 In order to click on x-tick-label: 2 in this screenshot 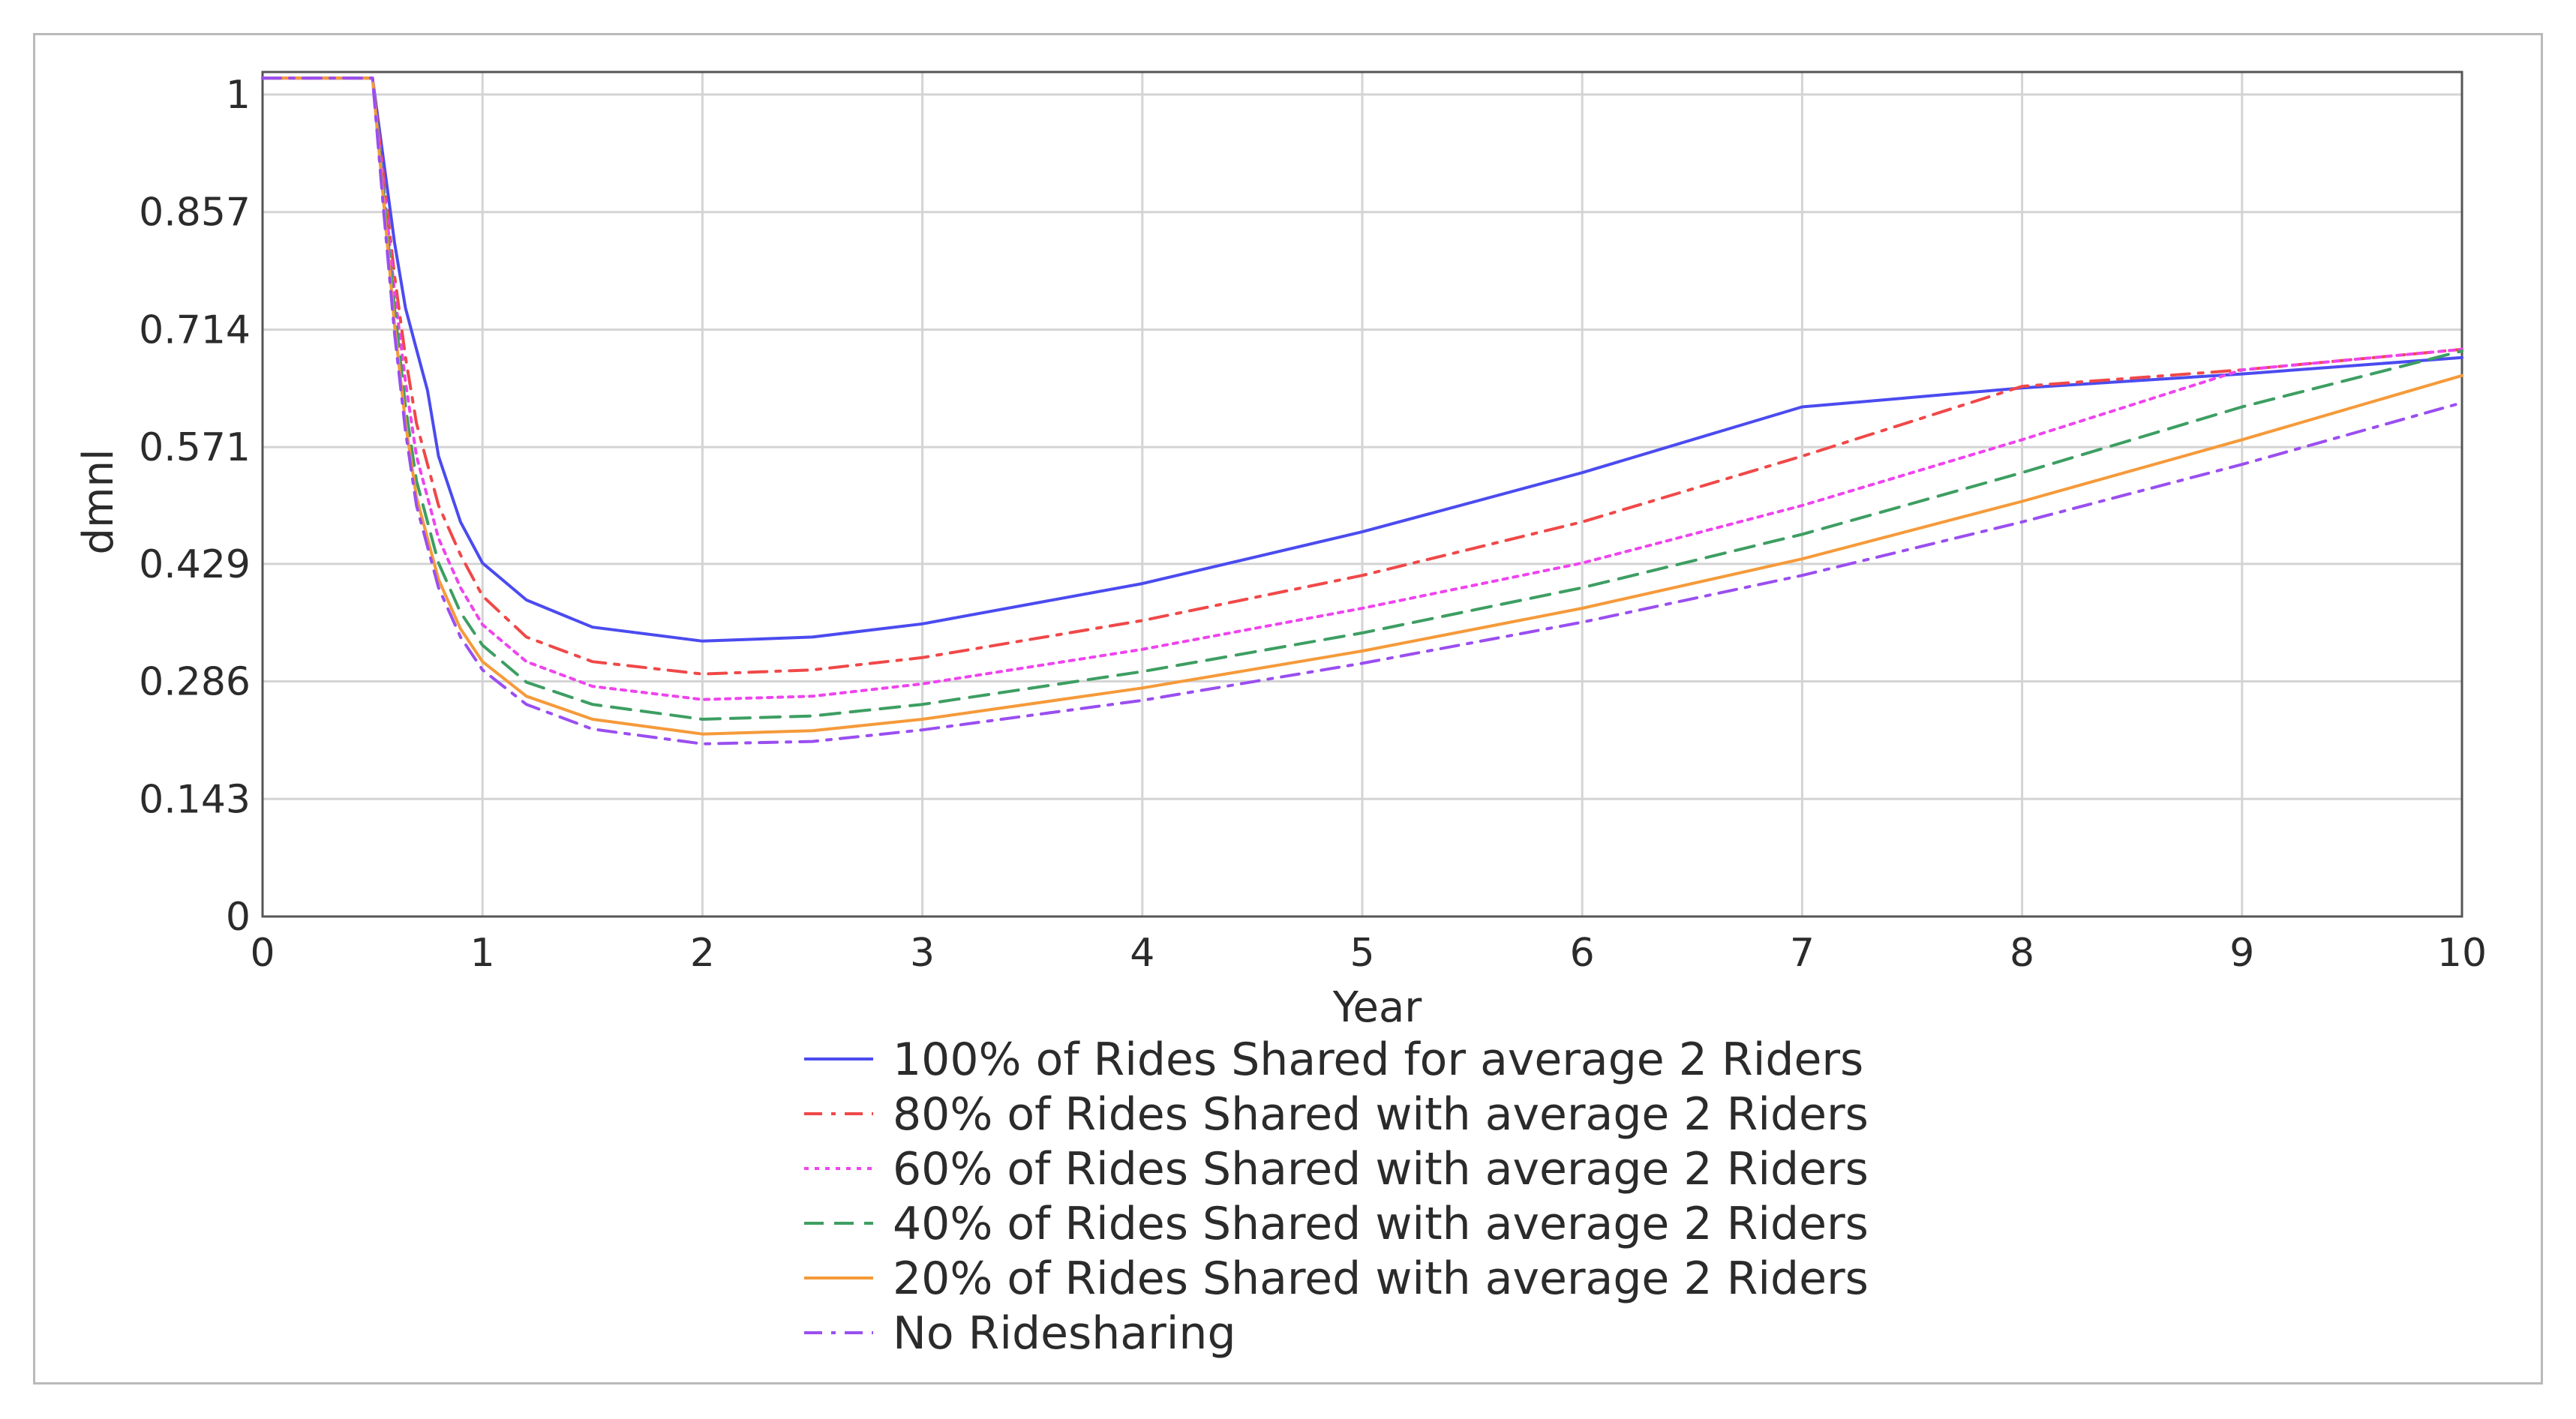, I will do `click(702, 953)`.